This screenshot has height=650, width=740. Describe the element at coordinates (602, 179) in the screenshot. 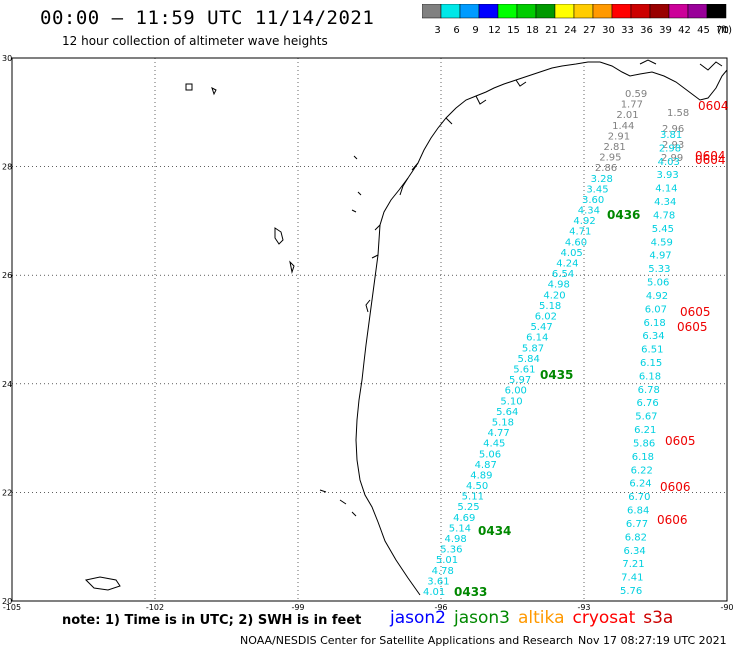

I see `swh-value-west: 3.28` at that location.